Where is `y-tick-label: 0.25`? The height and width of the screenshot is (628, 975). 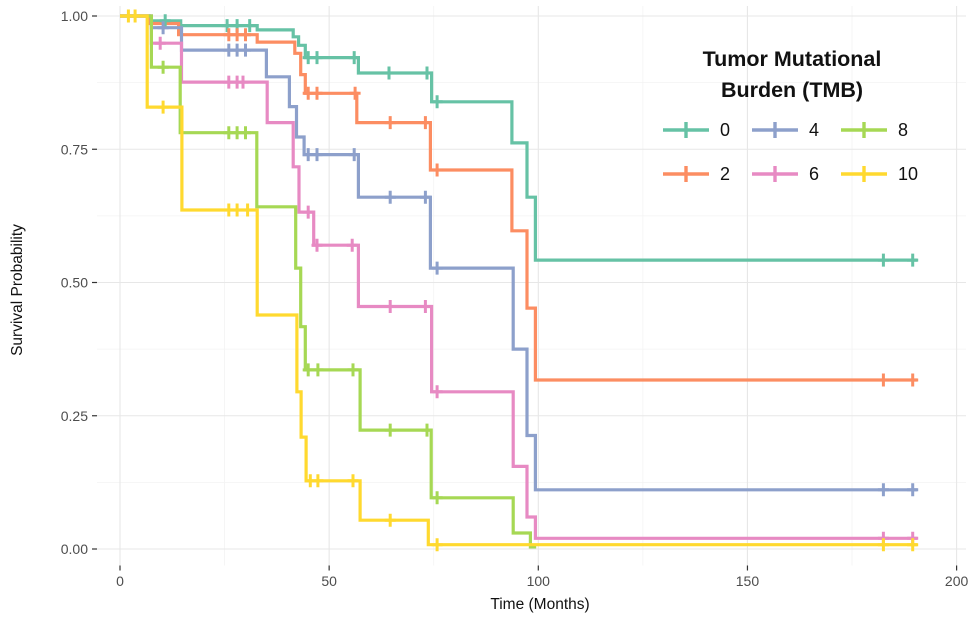 y-tick-label: 0.25 is located at coordinates (74, 416).